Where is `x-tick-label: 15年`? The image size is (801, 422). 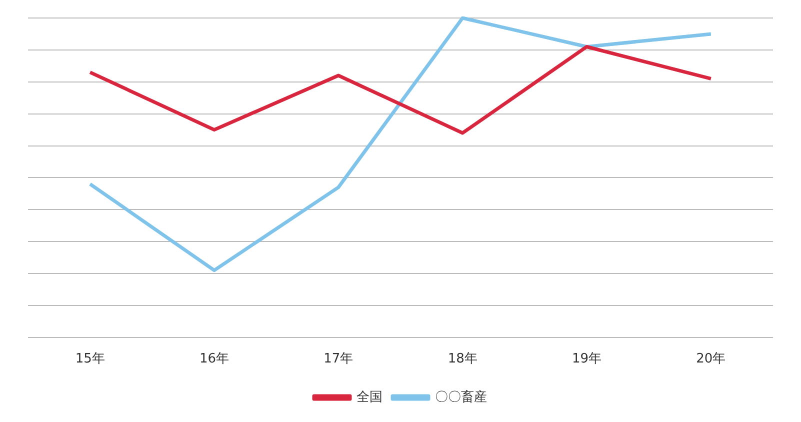 x-tick-label: 15年 is located at coordinates (90, 359).